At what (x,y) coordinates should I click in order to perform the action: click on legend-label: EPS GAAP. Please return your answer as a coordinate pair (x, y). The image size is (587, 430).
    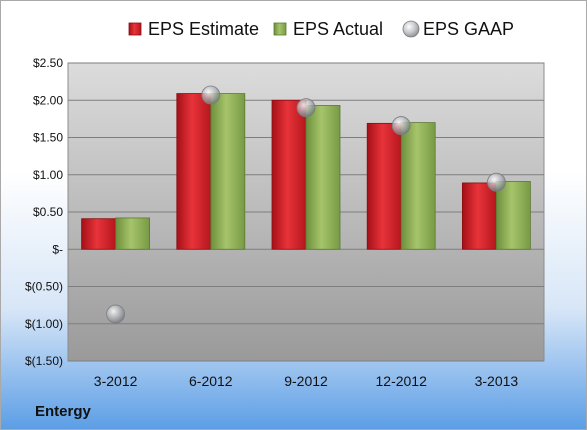
    Looking at the image, I should click on (468, 29).